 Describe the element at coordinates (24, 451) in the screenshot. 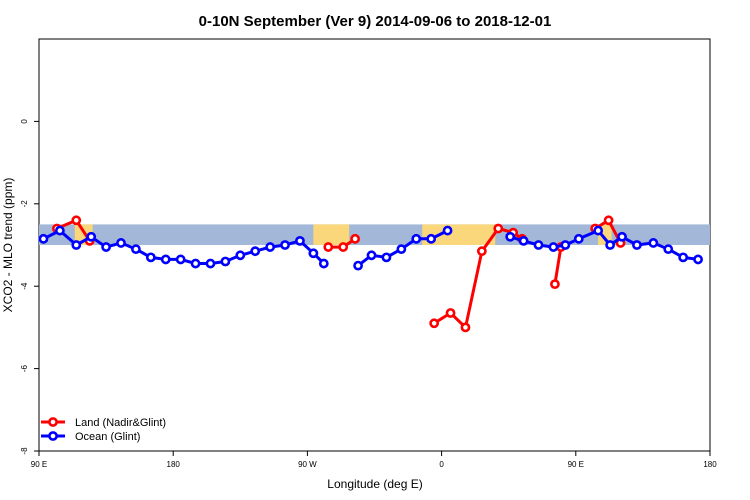

I see `y-tick-label: -8` at that location.